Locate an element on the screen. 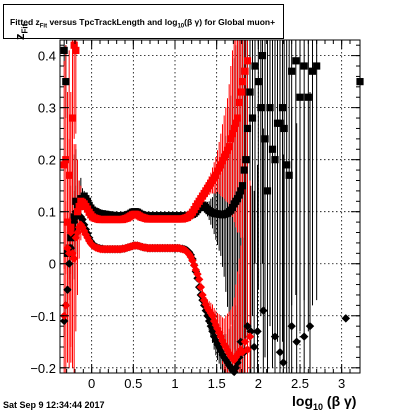 The height and width of the screenshot is (414, 400). y-label-sub: Fit is located at coordinates (25, 28).